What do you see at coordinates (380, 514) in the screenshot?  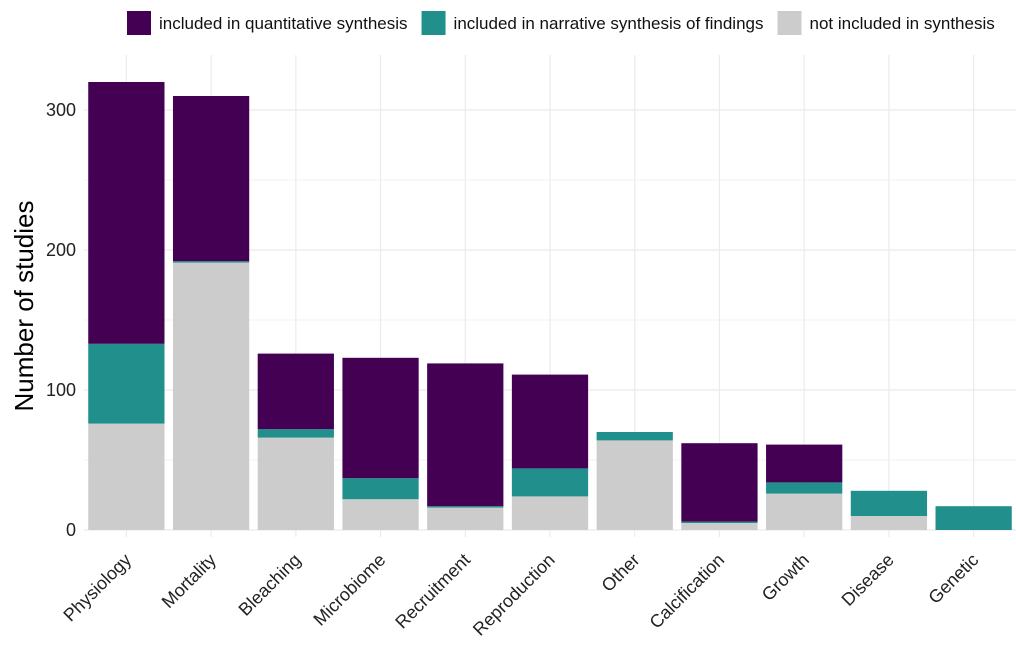 I see `bar-microbiome-not-included-in-synthesis` at bounding box center [380, 514].